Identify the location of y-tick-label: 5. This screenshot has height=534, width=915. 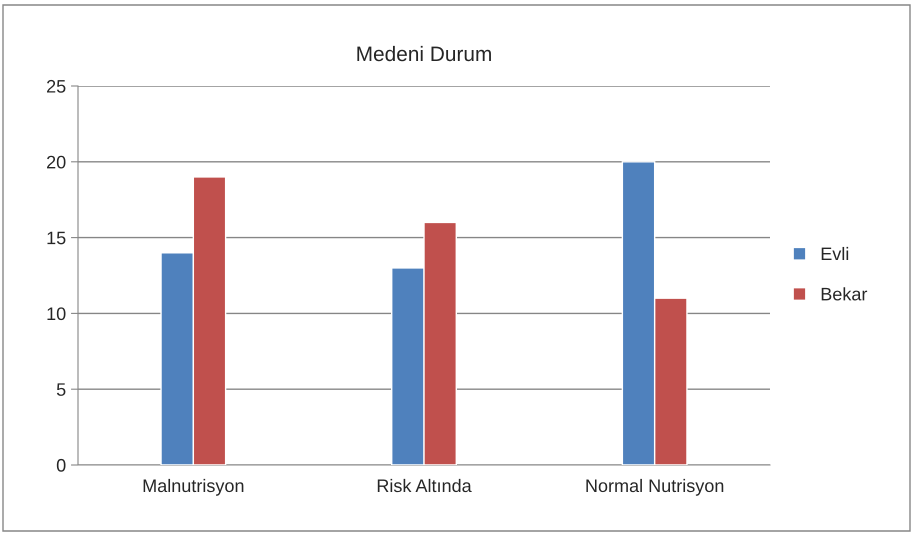
(61, 389).